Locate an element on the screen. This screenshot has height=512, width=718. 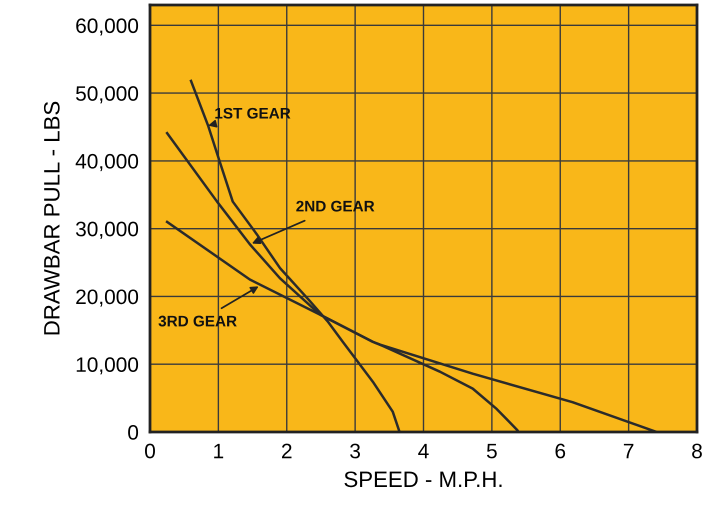
x-tick-label: 7 is located at coordinates (629, 451).